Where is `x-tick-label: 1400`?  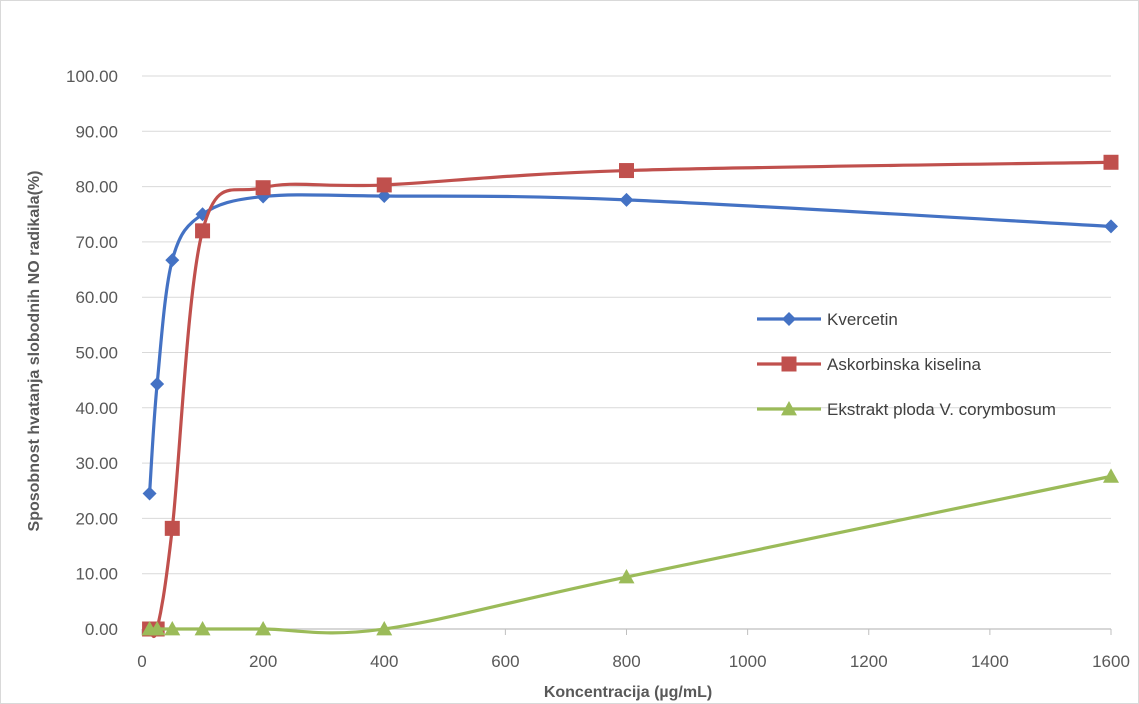
x-tick-label: 1400 is located at coordinates (990, 661).